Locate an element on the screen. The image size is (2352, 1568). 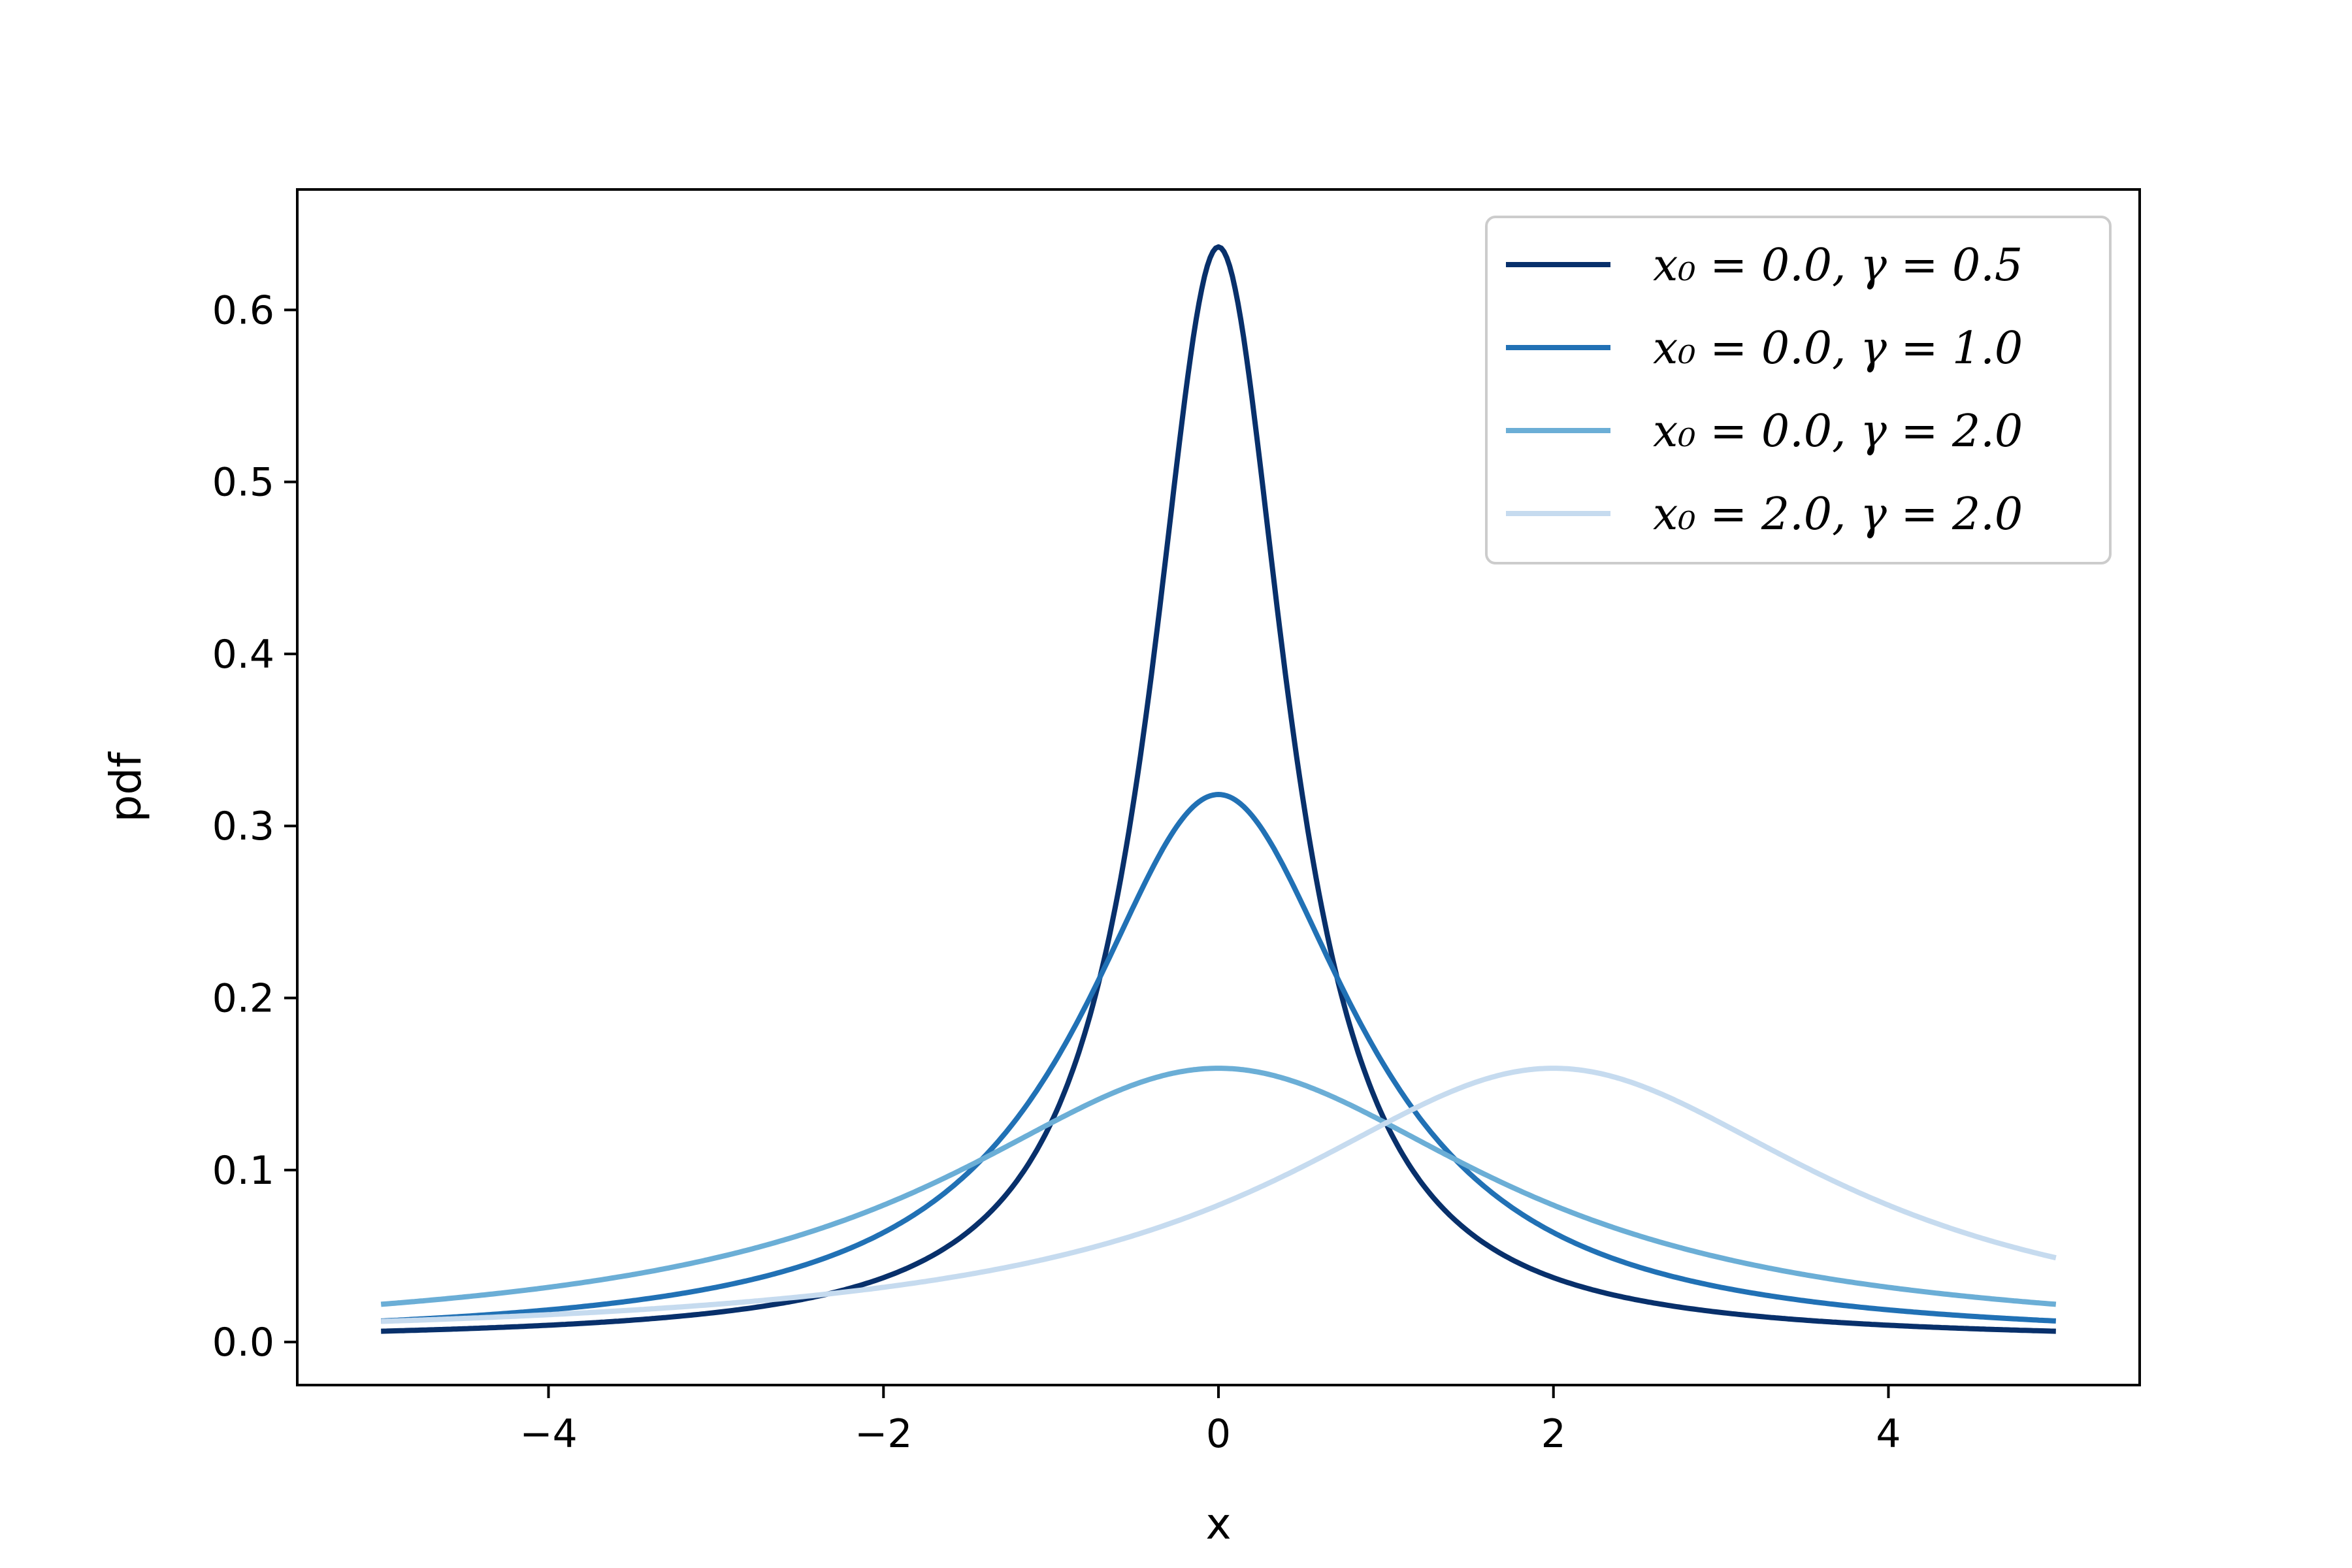
legend-box is located at coordinates (1798, 390).